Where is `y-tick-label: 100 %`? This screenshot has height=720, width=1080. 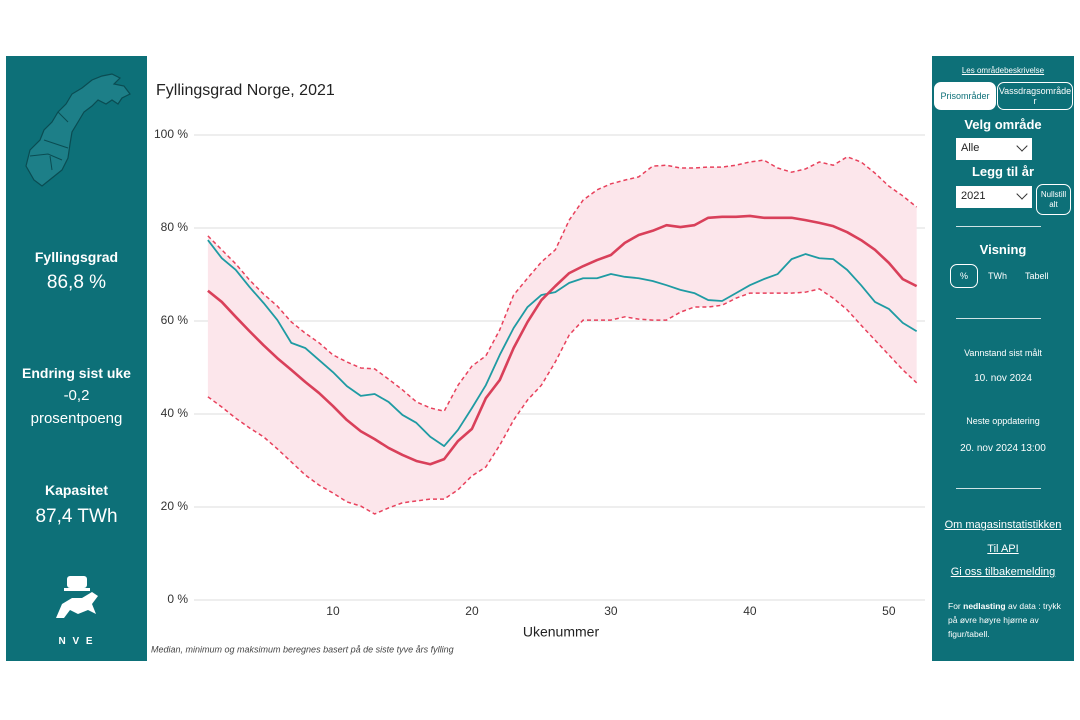
y-tick-label: 100 % is located at coordinates (171, 134).